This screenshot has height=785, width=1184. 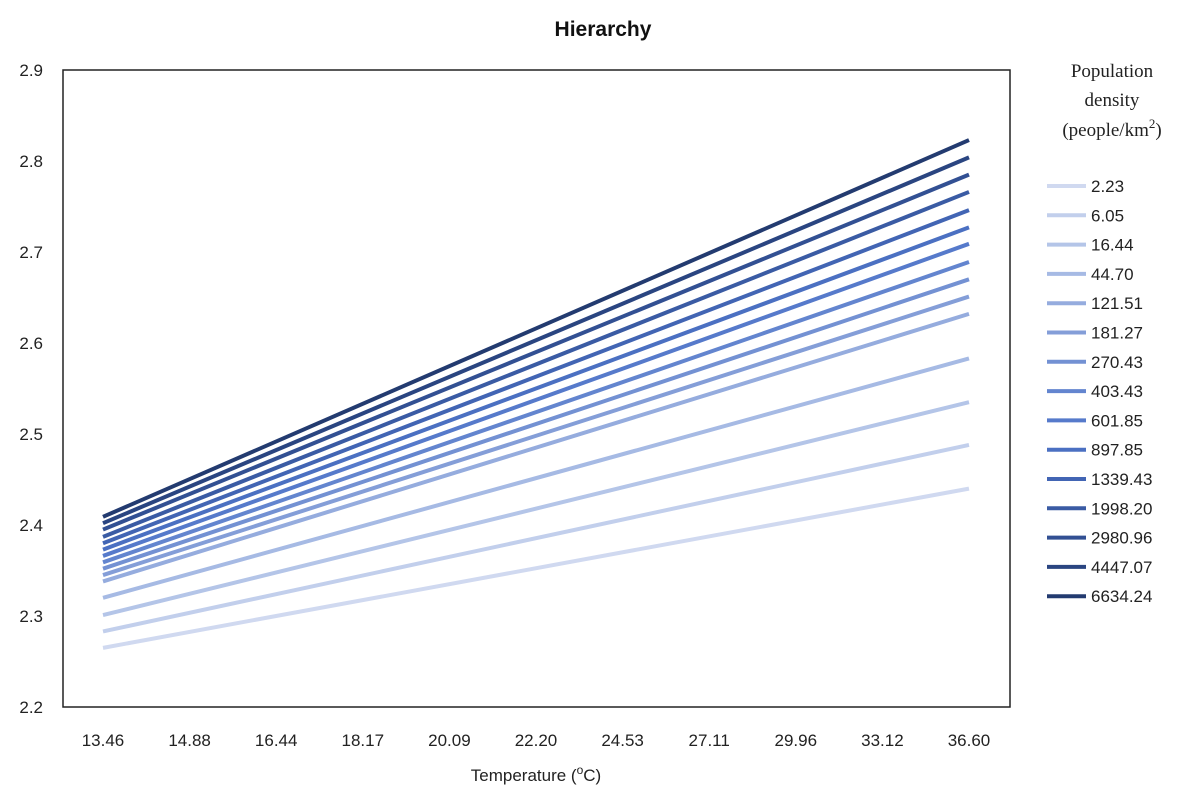 What do you see at coordinates (1117, 362) in the screenshot?
I see `legend-label: 270.43` at bounding box center [1117, 362].